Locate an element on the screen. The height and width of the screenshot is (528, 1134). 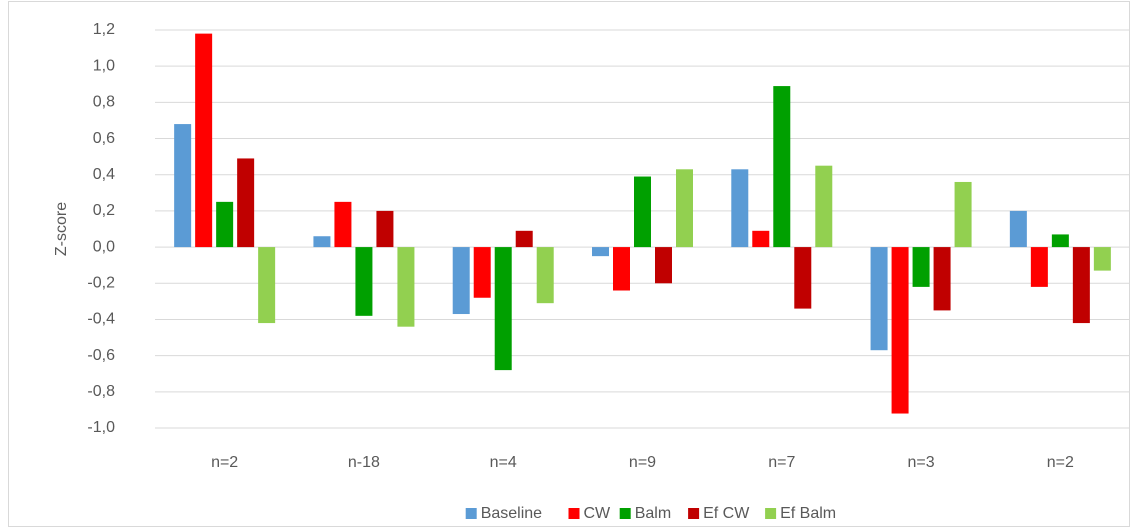
x-tick-label: n=9 is located at coordinates (642, 462).